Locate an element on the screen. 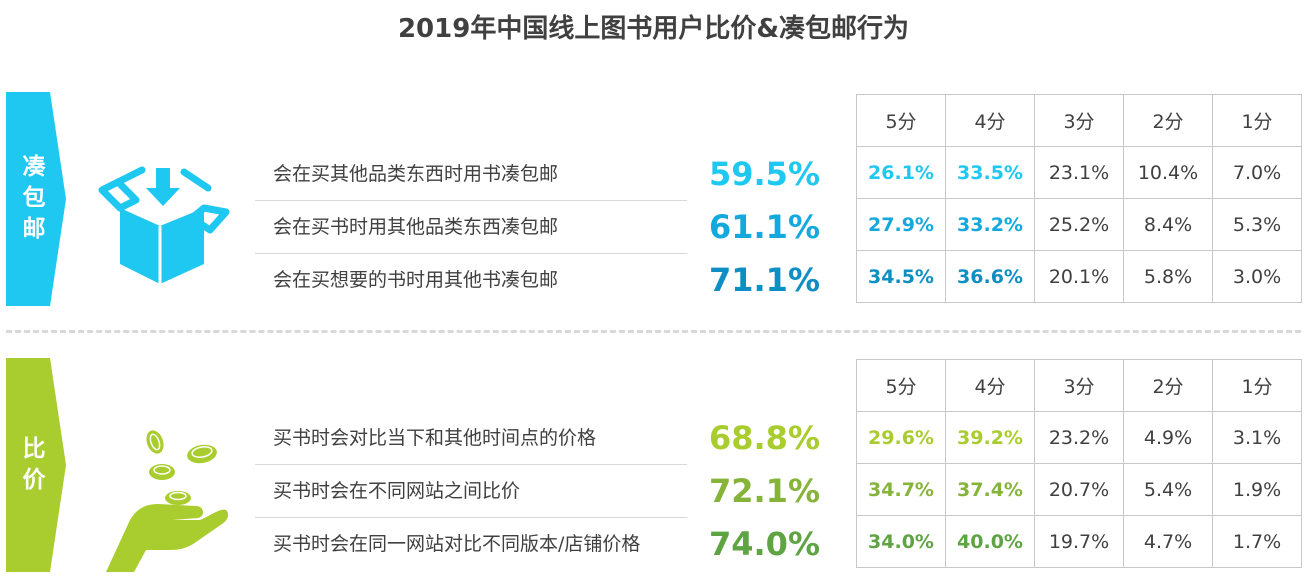 The image size is (1307, 584). score-cell: 19.7% is located at coordinates (1079, 541).